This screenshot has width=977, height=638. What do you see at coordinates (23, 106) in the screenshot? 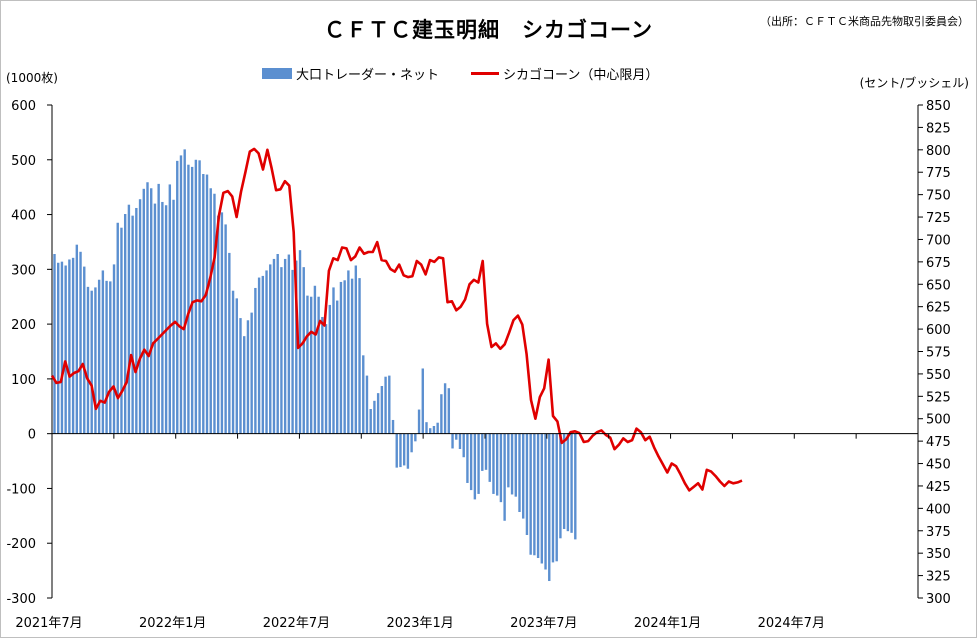
I see `left-tick-label: 600` at bounding box center [23, 106].